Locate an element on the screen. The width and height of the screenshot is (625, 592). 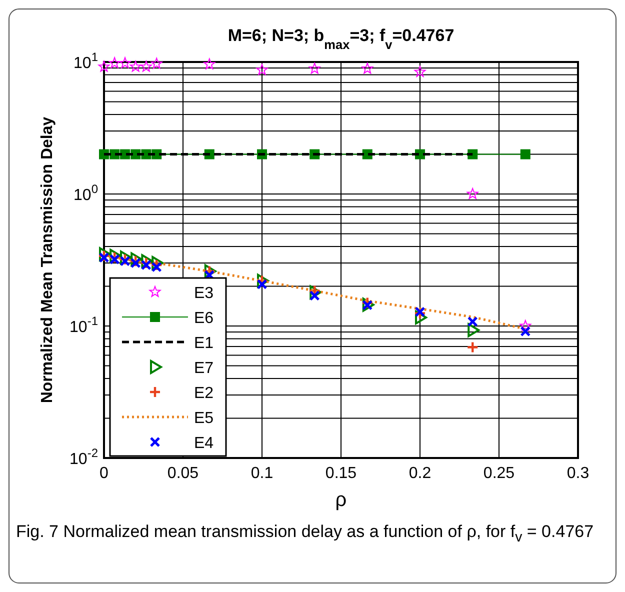
legend-label: E5 is located at coordinates (204, 418).